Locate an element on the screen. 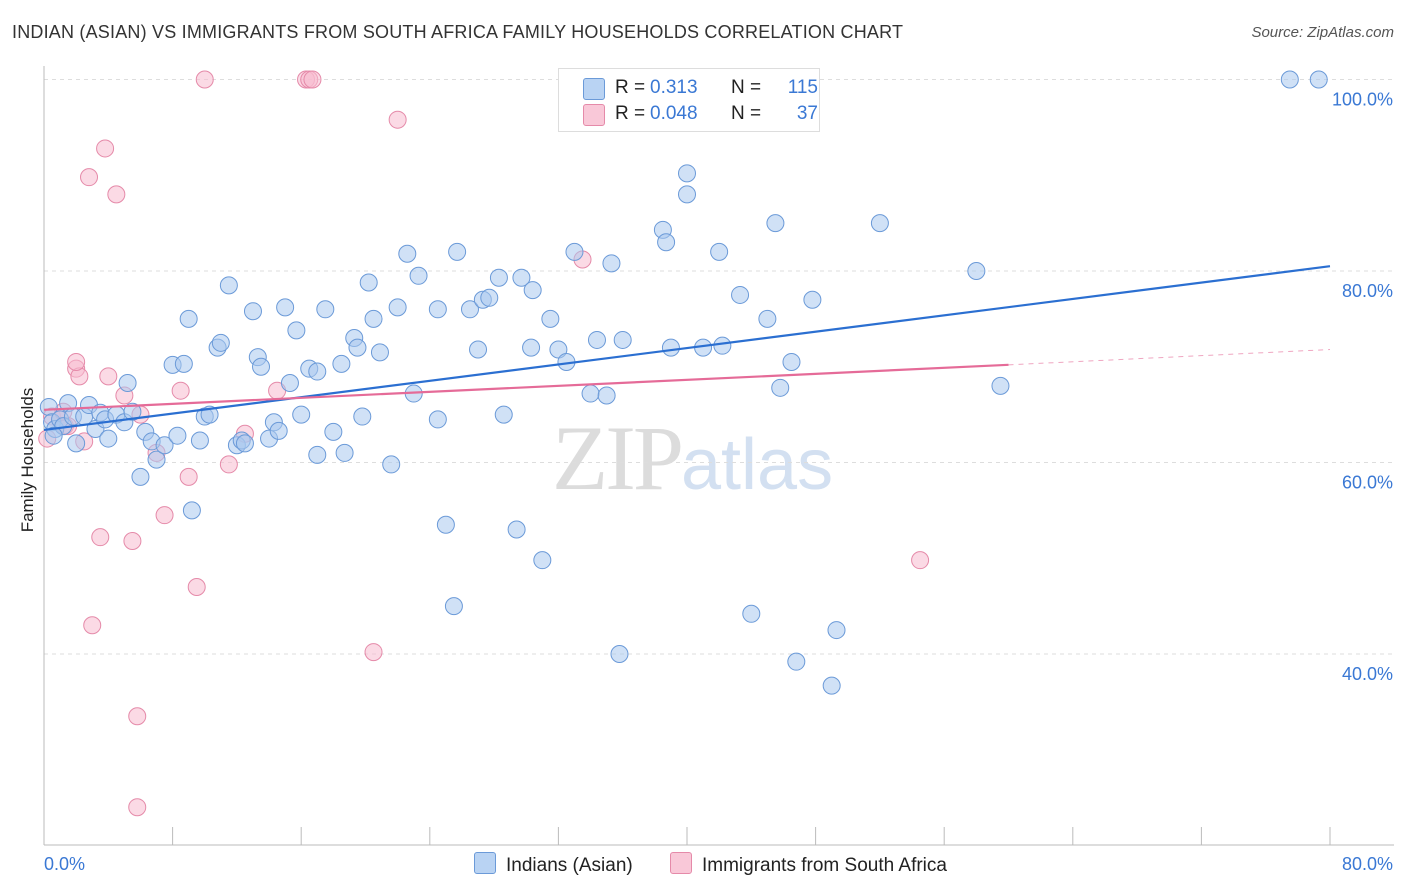 The height and width of the screenshot is (892, 1406). y-tick-label: 60.0% is located at coordinates (1367, 483).